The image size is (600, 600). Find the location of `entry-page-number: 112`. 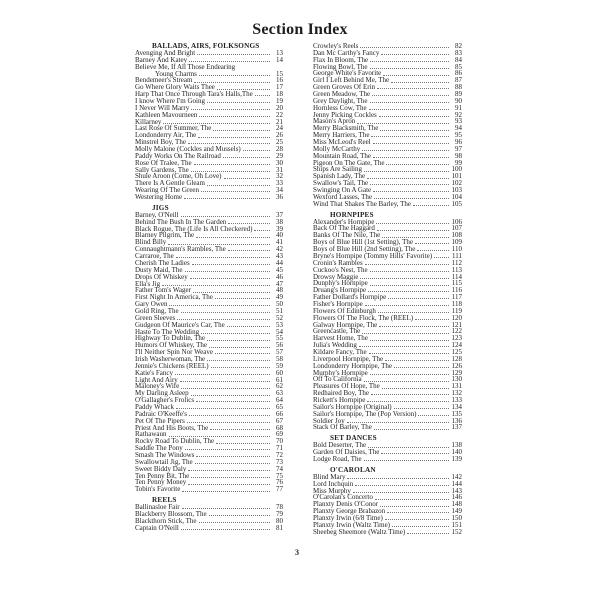

entry-page-number: 112 is located at coordinates (456, 262).